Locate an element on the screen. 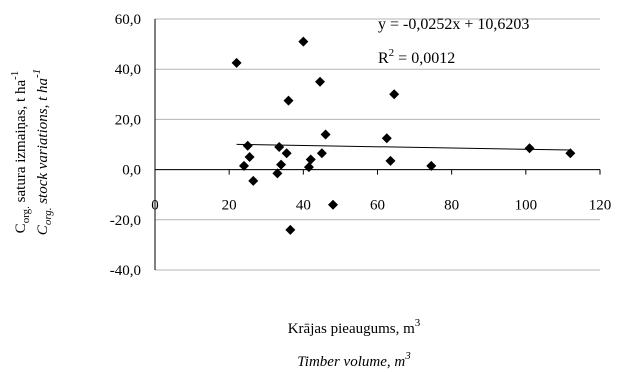 This screenshot has height=372, width=617. svg-text: Corg. satura izmaiņas, t ha-1 is located at coordinates (20, 152).